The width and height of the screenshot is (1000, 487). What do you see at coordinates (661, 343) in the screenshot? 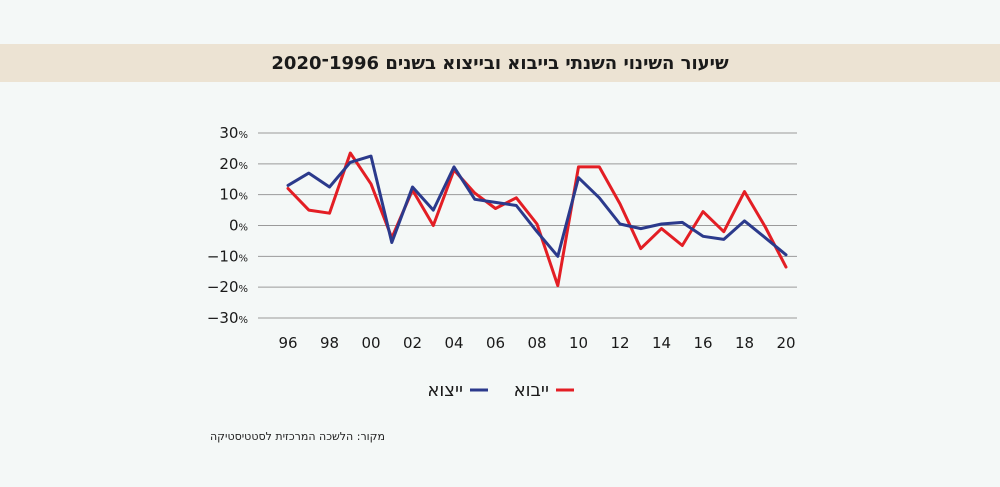
I see `x-tick-label: 14` at bounding box center [661, 343].